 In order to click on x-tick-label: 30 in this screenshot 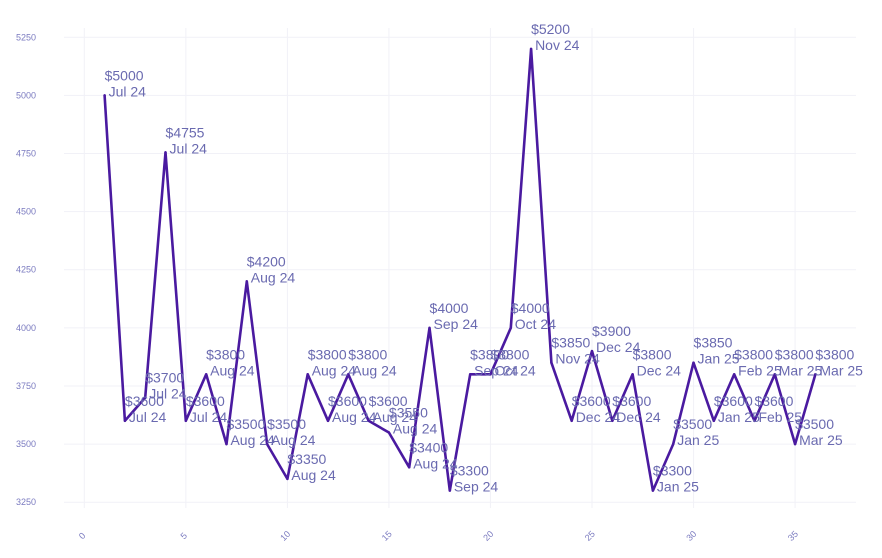, I will do `click(691, 536)`.